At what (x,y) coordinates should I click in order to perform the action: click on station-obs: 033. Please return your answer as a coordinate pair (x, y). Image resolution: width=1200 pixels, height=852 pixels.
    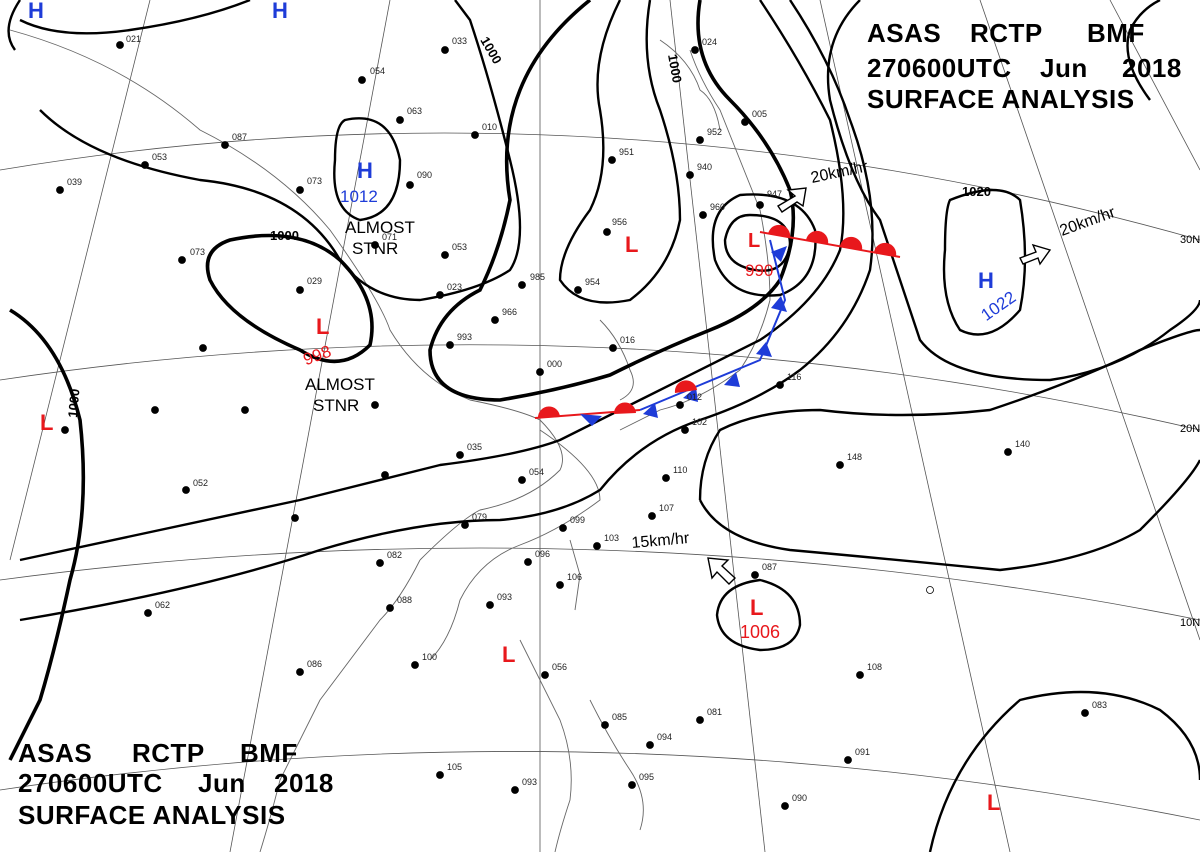
    Looking at the image, I should click on (454, 45).